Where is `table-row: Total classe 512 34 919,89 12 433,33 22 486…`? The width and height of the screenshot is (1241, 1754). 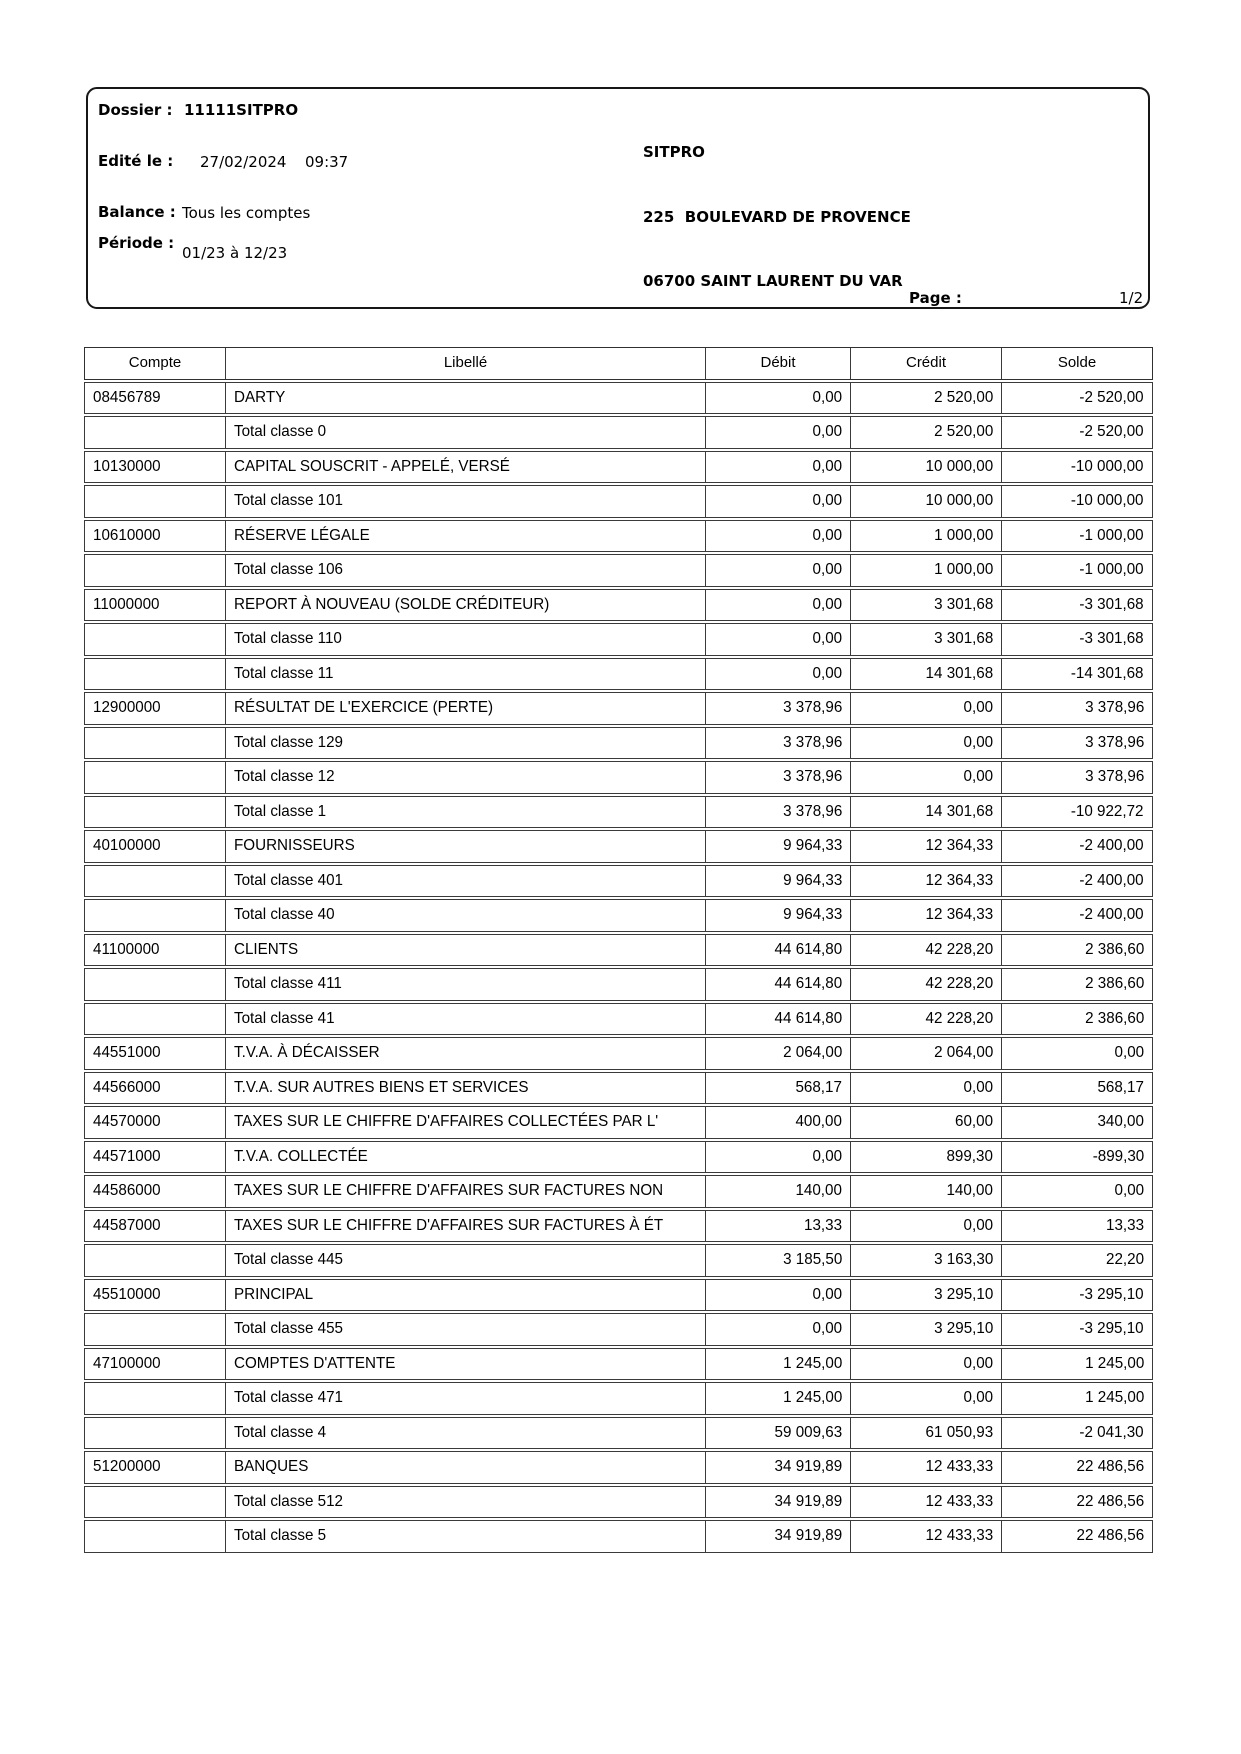 table-row: Total classe 512 34 919,89 12 433,33 22 486… is located at coordinates (618, 1501).